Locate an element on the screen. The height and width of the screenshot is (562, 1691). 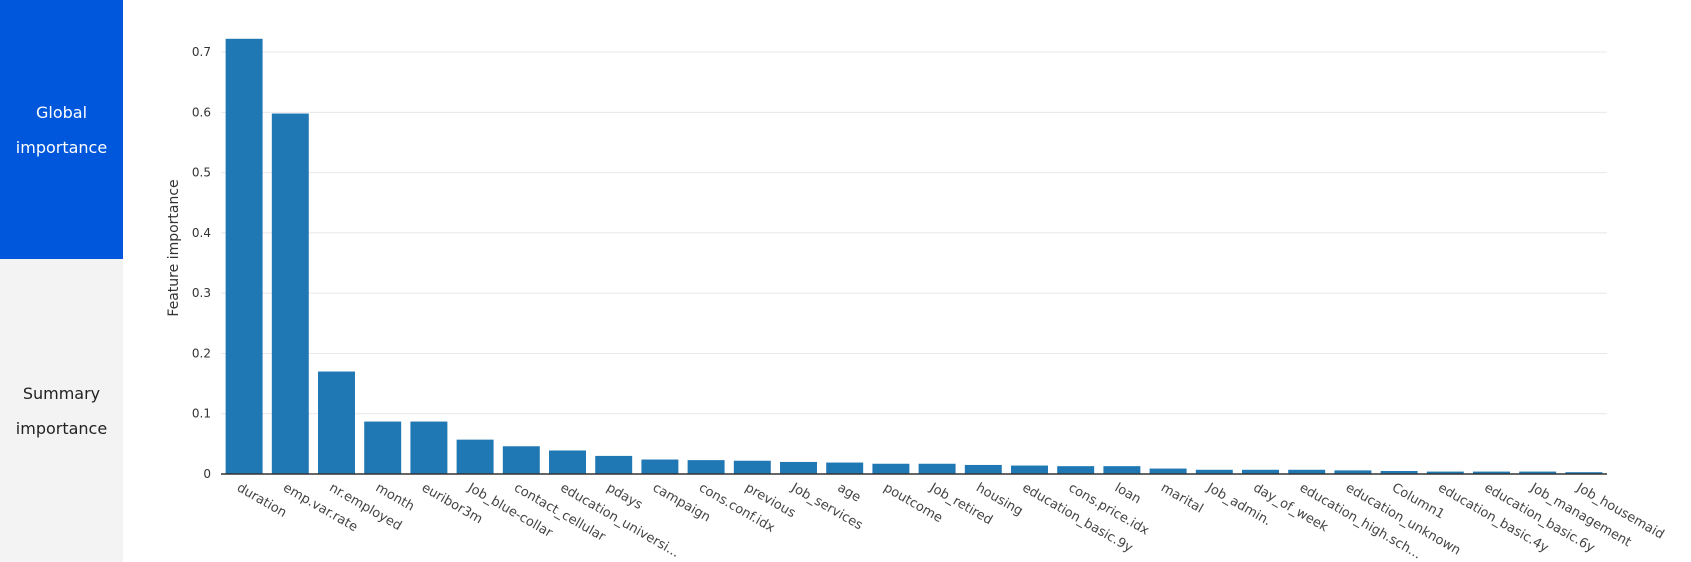
x-tick-label: marital is located at coordinates (1182, 498).